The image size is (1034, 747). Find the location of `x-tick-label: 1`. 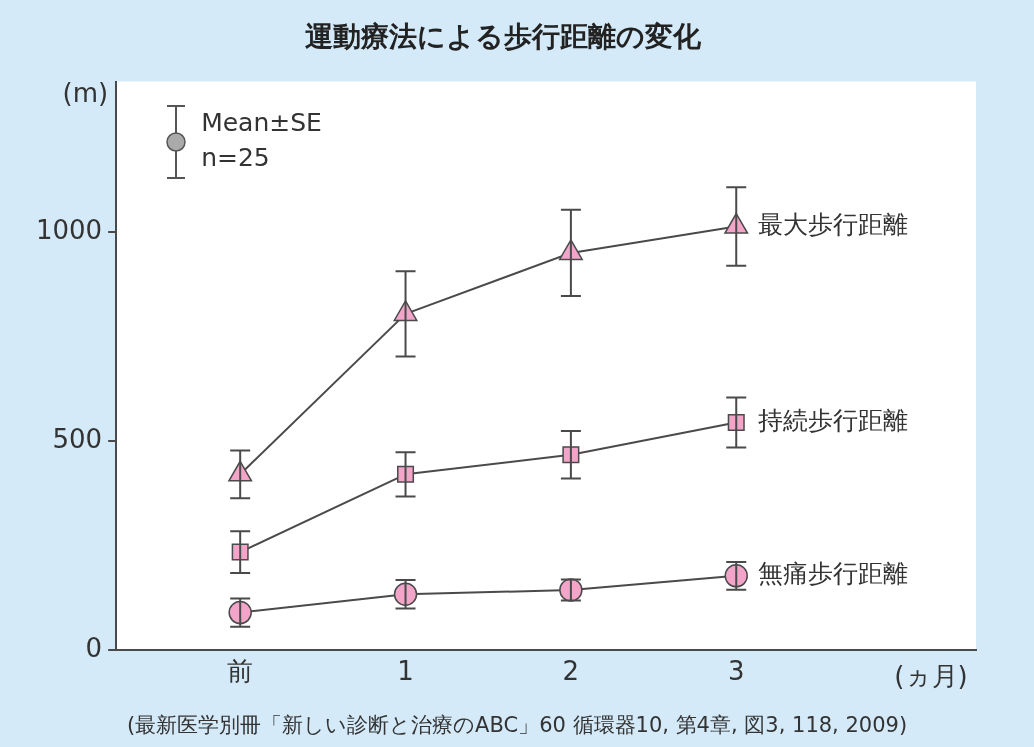

x-tick-label: 1 is located at coordinates (405, 671).